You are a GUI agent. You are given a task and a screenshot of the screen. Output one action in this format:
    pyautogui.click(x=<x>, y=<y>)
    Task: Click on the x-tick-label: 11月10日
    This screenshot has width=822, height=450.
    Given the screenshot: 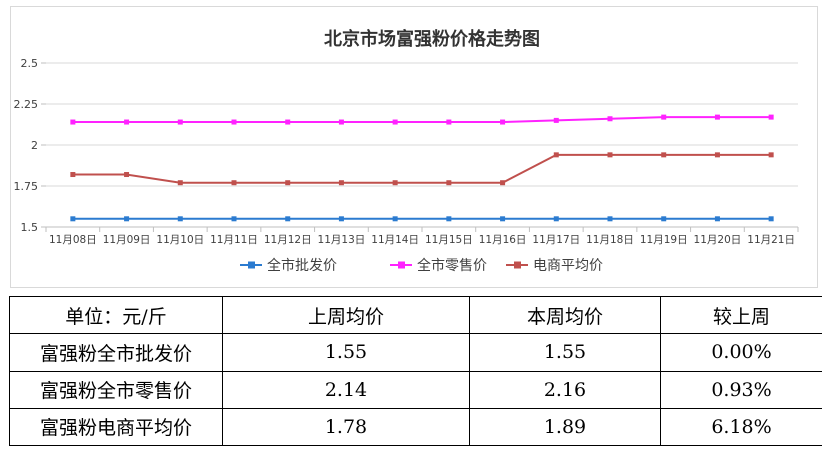 What is the action you would take?
    pyautogui.click(x=180, y=240)
    